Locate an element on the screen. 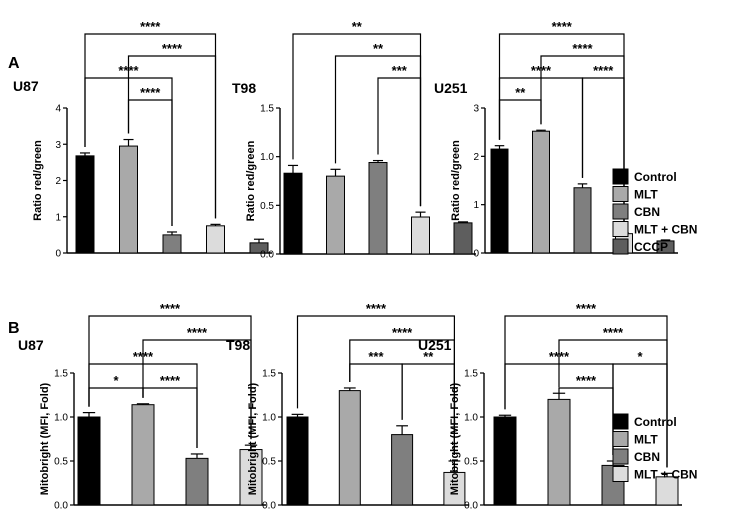 Image resolution: width=745 pixels, height=524 pixels. significance-label: * is located at coordinates (640, 356).